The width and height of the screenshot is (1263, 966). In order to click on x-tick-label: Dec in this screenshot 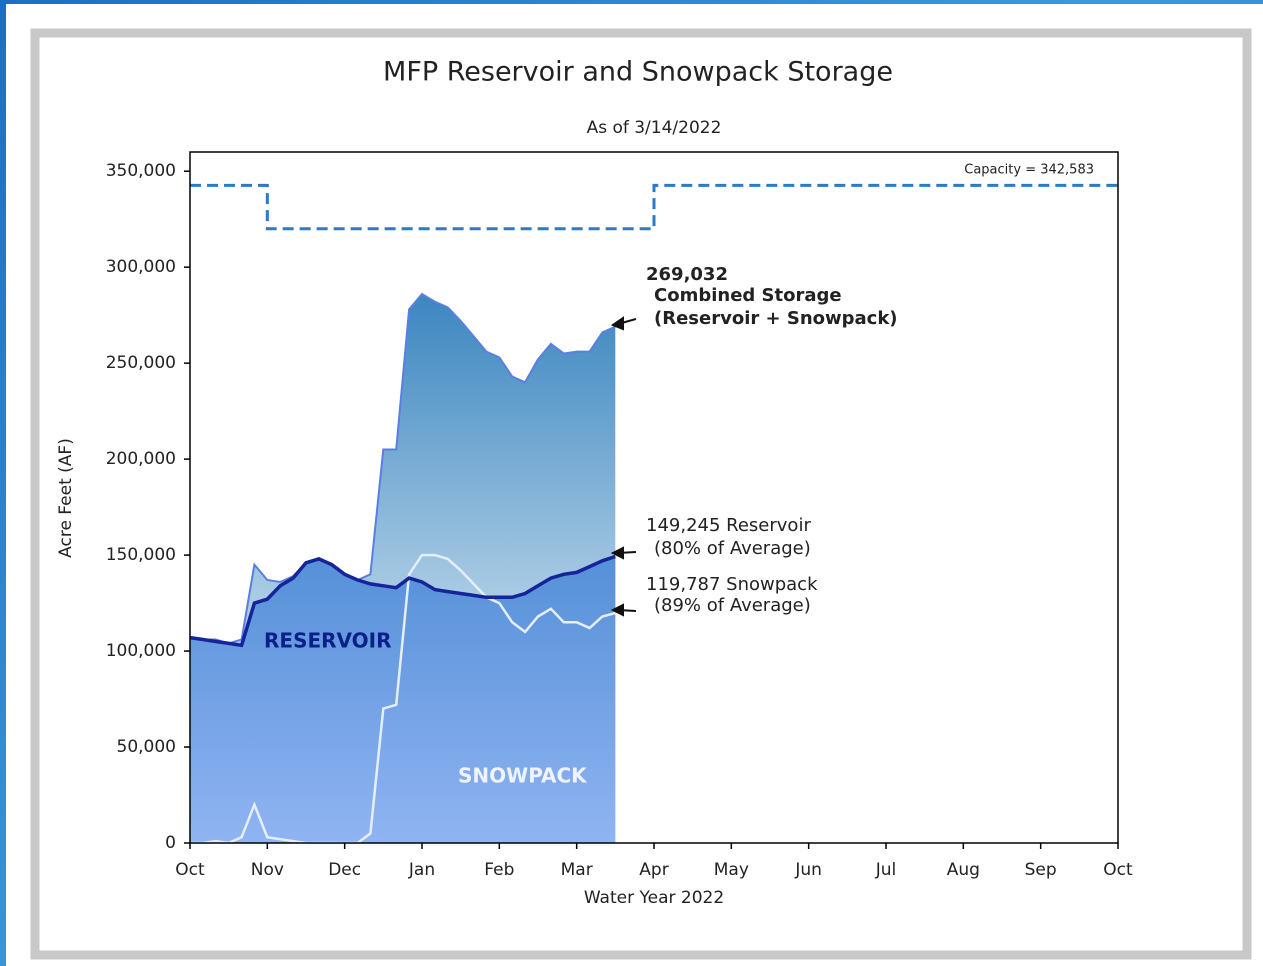, I will do `click(344, 870)`.